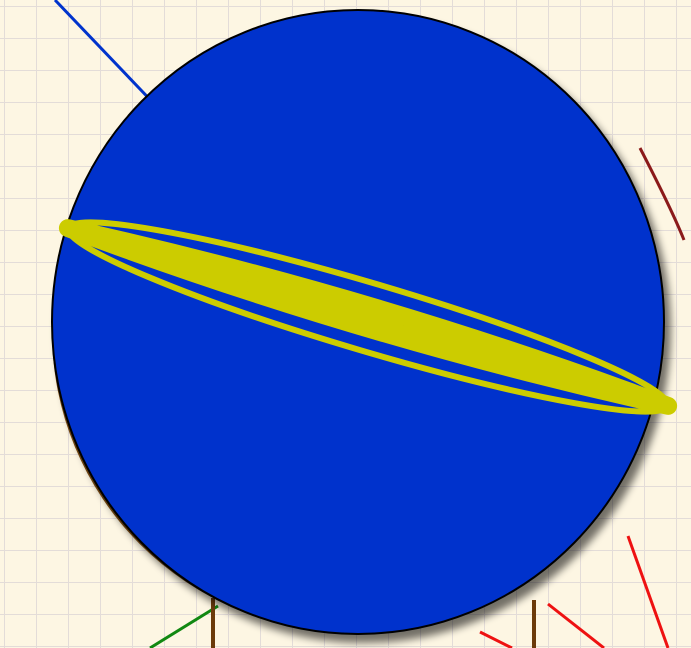  Describe the element at coordinates (107, 56) in the screenshot. I see `blue-diagonal-line` at that location.